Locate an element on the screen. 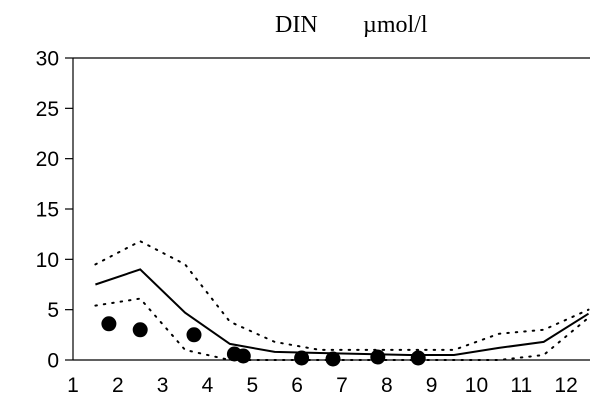  y-tick-label: 20 is located at coordinates (47, 159).